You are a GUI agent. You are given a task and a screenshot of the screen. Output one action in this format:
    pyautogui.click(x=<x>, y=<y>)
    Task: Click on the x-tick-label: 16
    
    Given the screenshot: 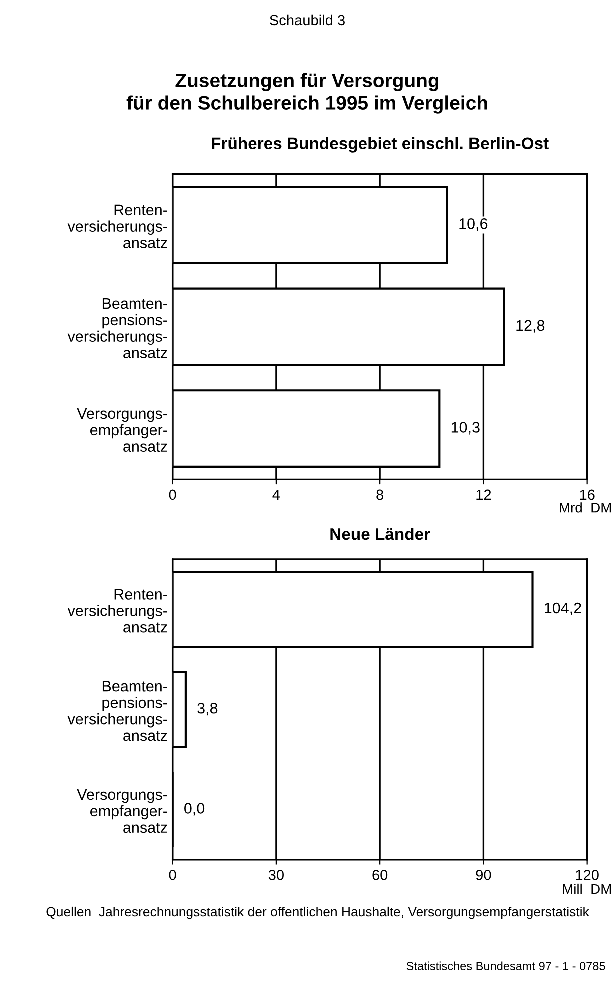 What is the action you would take?
    pyautogui.click(x=587, y=495)
    